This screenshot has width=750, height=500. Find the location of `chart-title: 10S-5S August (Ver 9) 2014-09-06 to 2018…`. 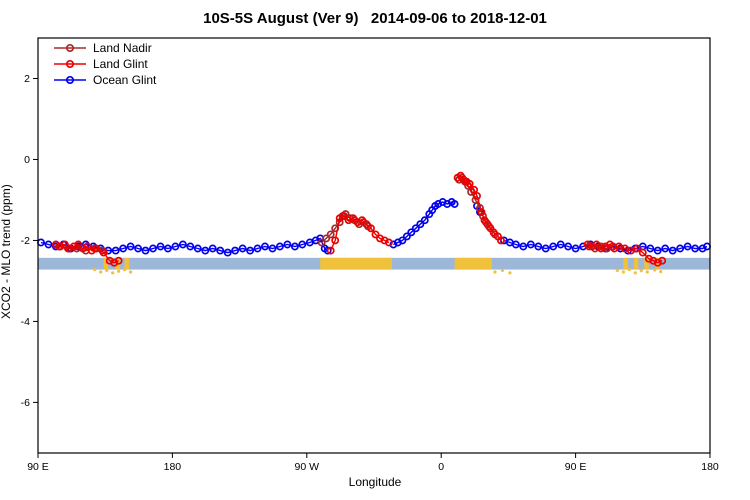

chart-title: 10S-5S August (Ver 9) 2014-09-06 to 2018… is located at coordinates (375, 18).